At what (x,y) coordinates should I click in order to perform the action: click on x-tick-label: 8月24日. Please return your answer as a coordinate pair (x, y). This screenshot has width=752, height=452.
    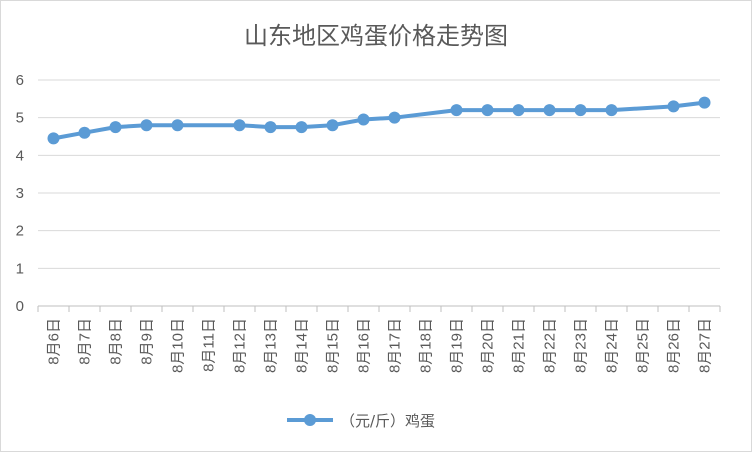
    Looking at the image, I should click on (612, 345).